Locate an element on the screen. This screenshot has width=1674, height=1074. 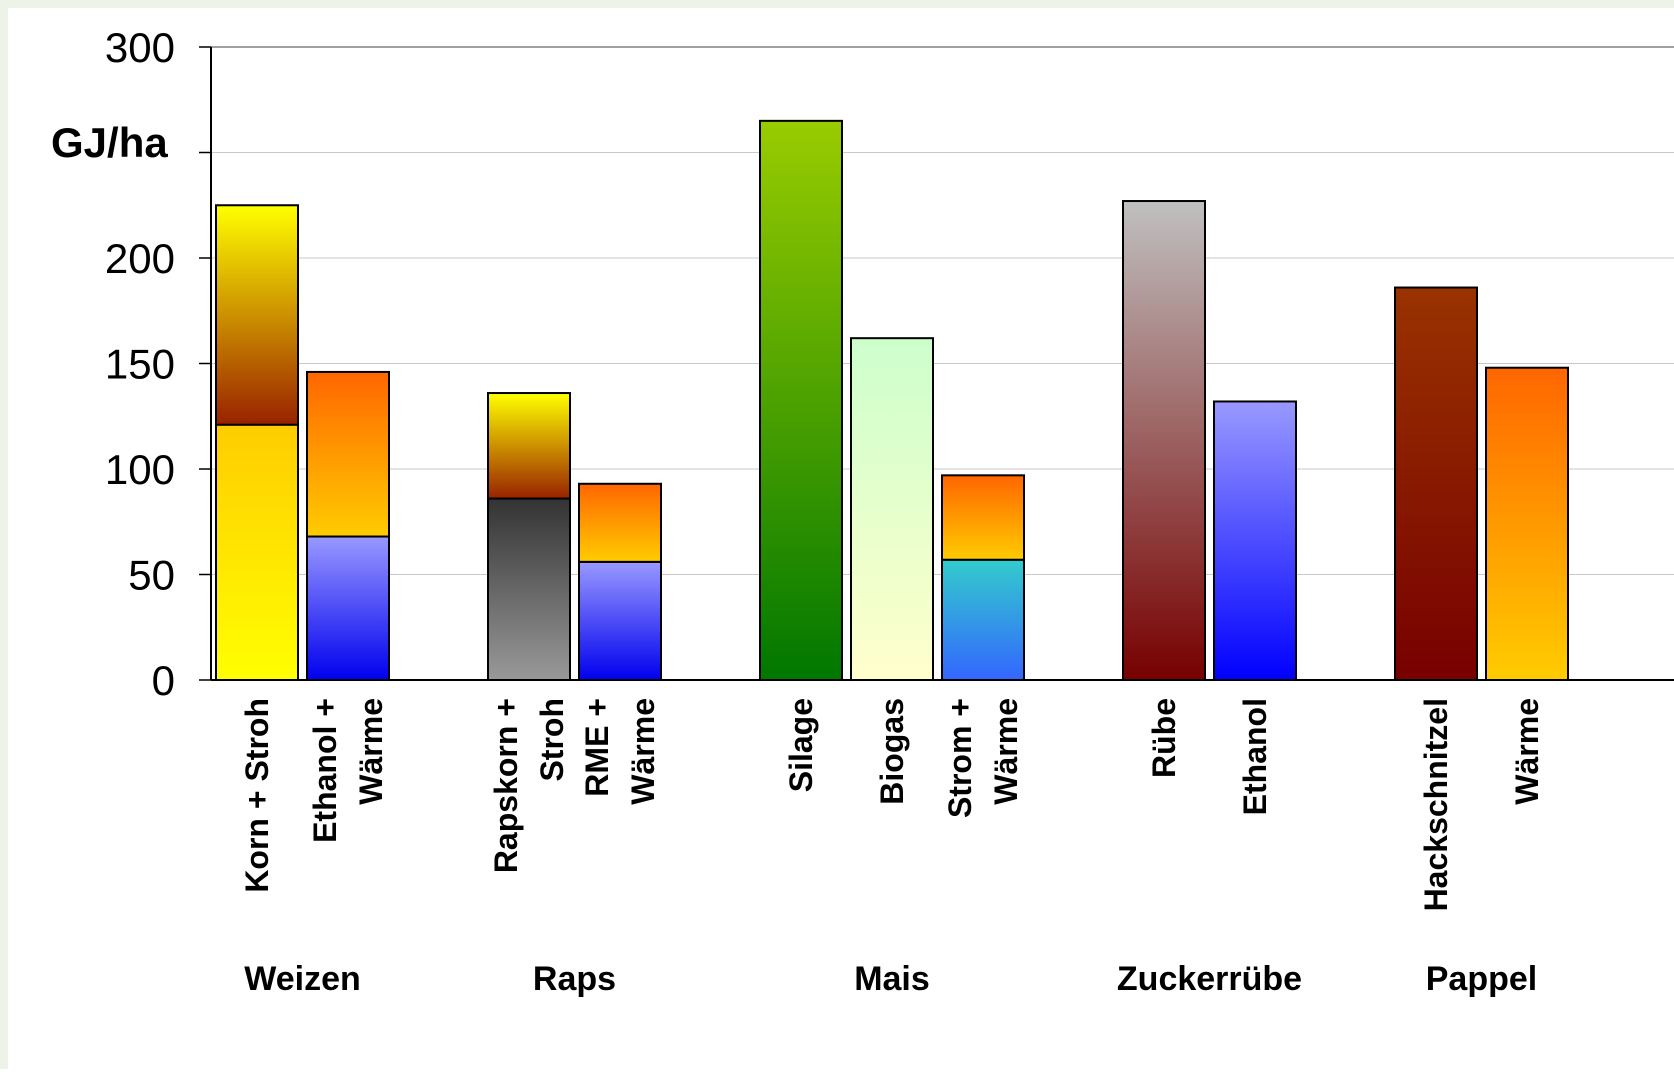
y-tick-label: 150 is located at coordinates (140, 364).